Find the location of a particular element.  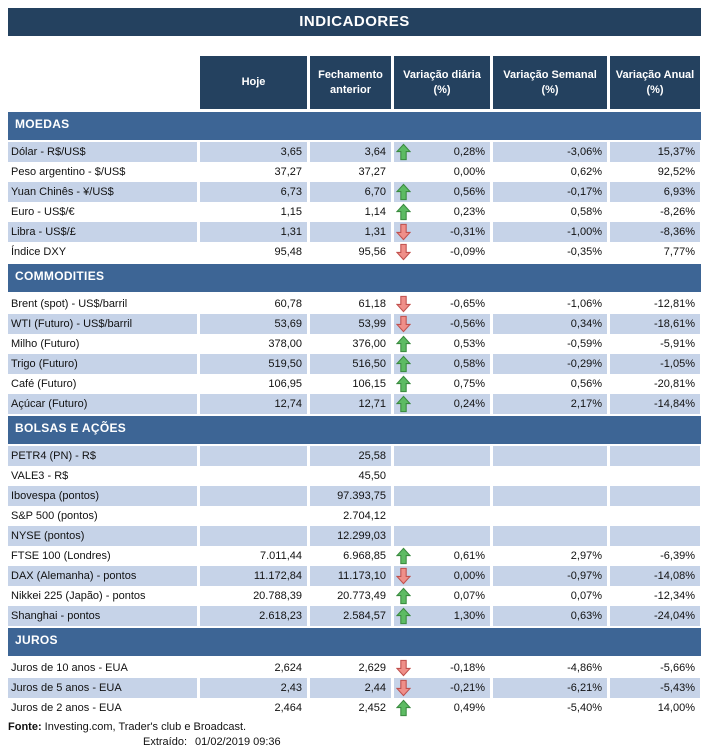

cell-variacao-semanal: -3,06% is located at coordinates (550, 152).